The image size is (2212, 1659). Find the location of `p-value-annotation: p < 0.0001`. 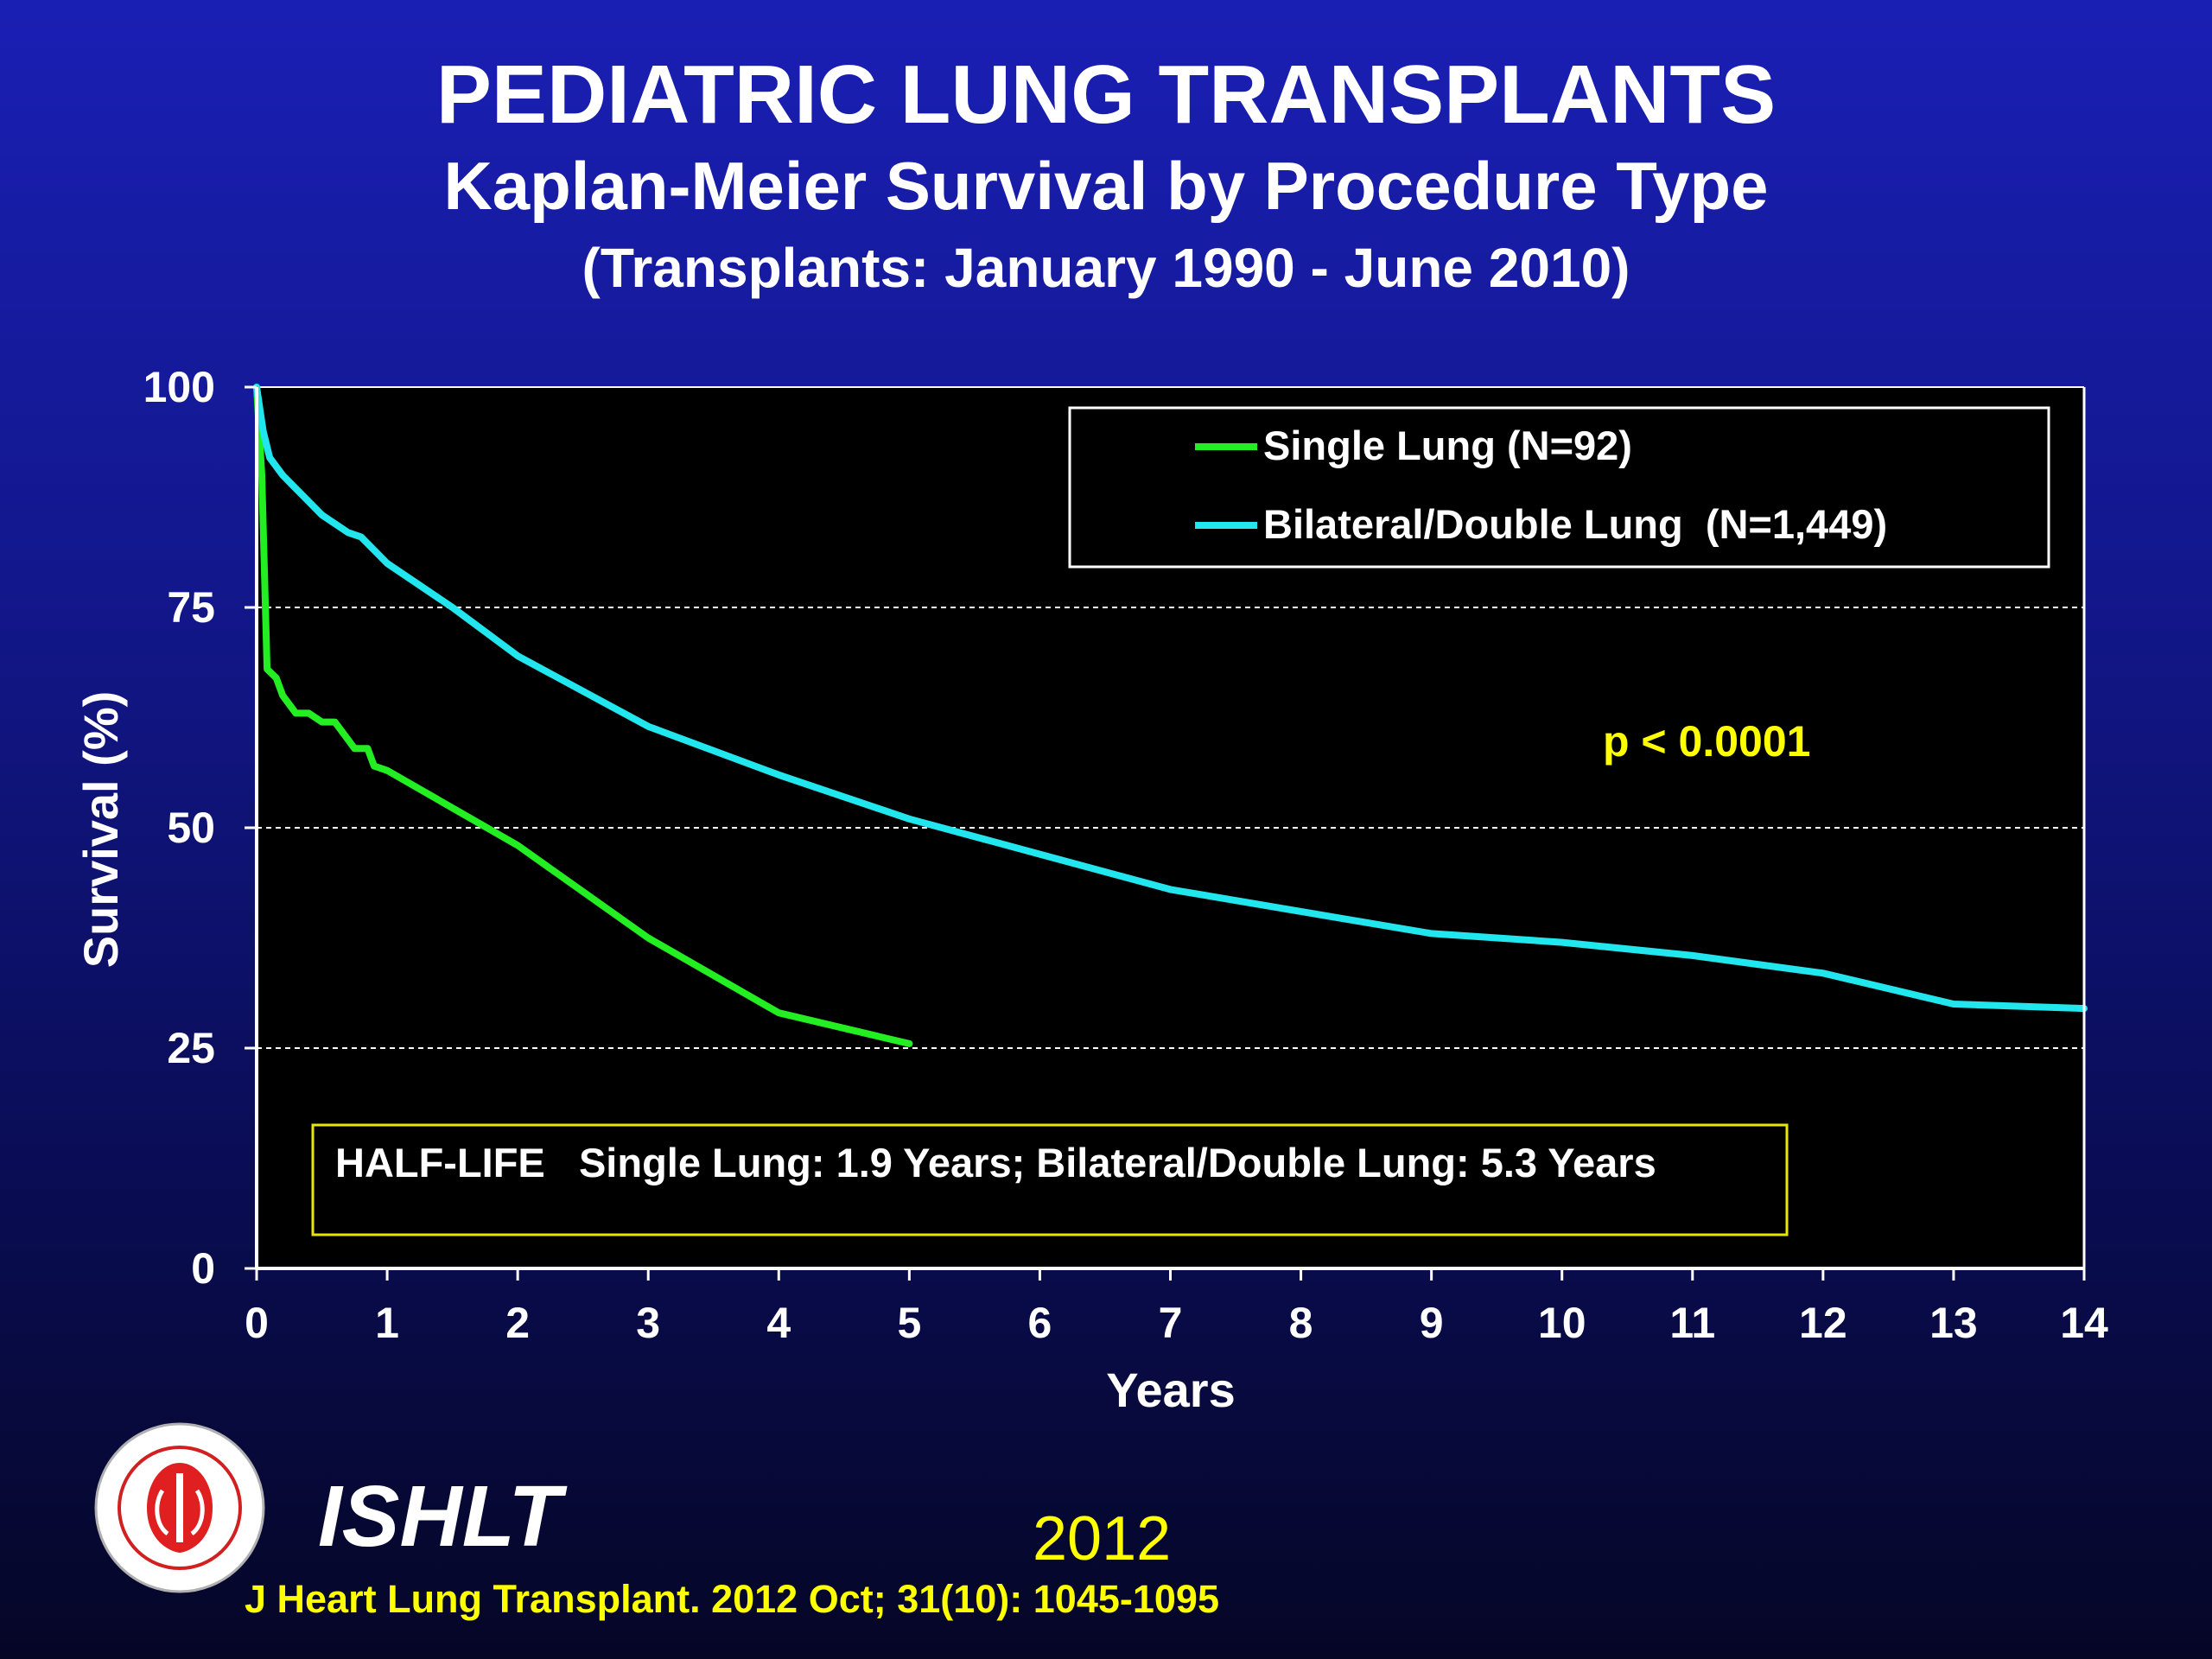

p-value-annotation: p < 0.0001 is located at coordinates (1706, 741).